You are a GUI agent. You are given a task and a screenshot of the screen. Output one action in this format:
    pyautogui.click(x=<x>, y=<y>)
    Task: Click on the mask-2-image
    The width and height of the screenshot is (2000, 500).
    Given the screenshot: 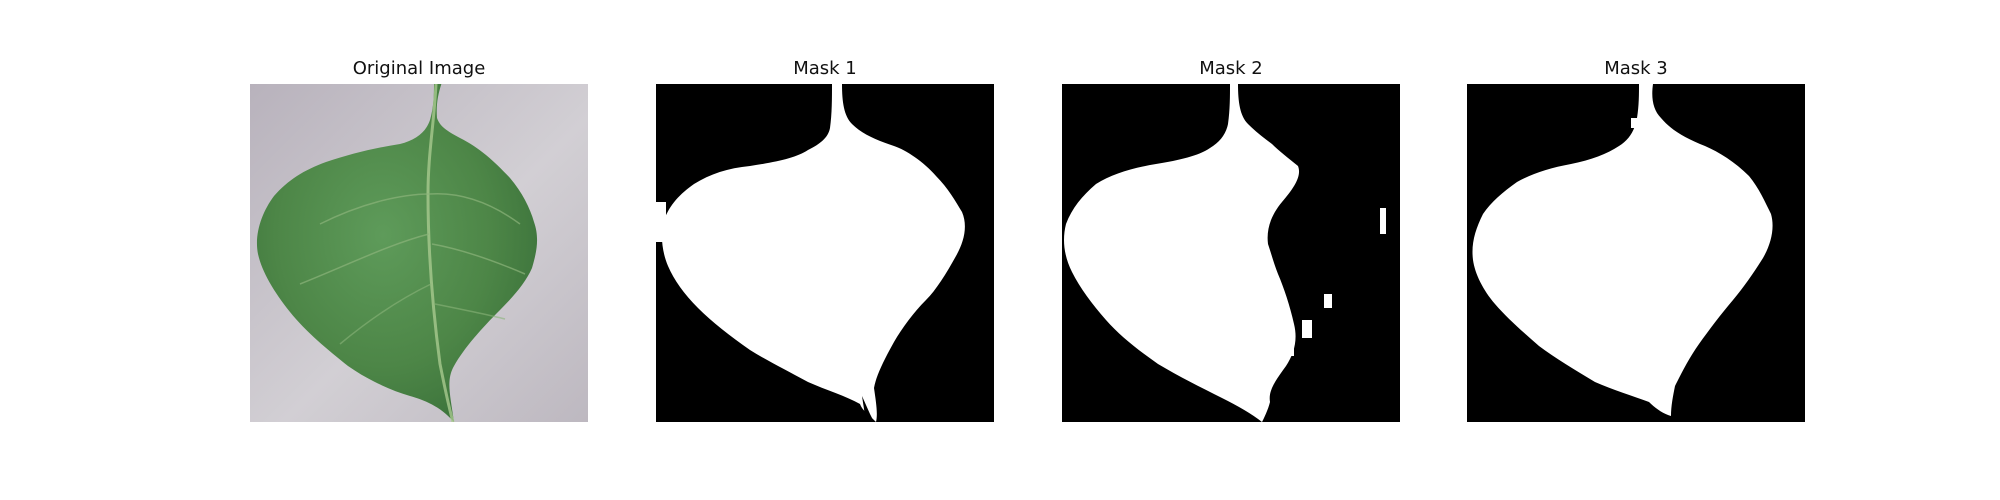 What is the action you would take?
    pyautogui.click(x=1231, y=253)
    